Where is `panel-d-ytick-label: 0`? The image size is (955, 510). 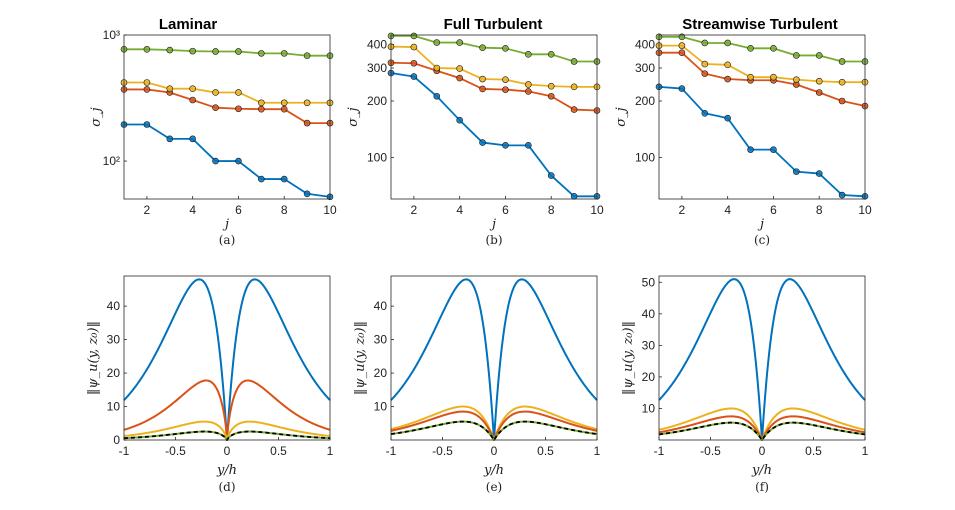 panel-d-ytick-label: 0 is located at coordinates (116, 440).